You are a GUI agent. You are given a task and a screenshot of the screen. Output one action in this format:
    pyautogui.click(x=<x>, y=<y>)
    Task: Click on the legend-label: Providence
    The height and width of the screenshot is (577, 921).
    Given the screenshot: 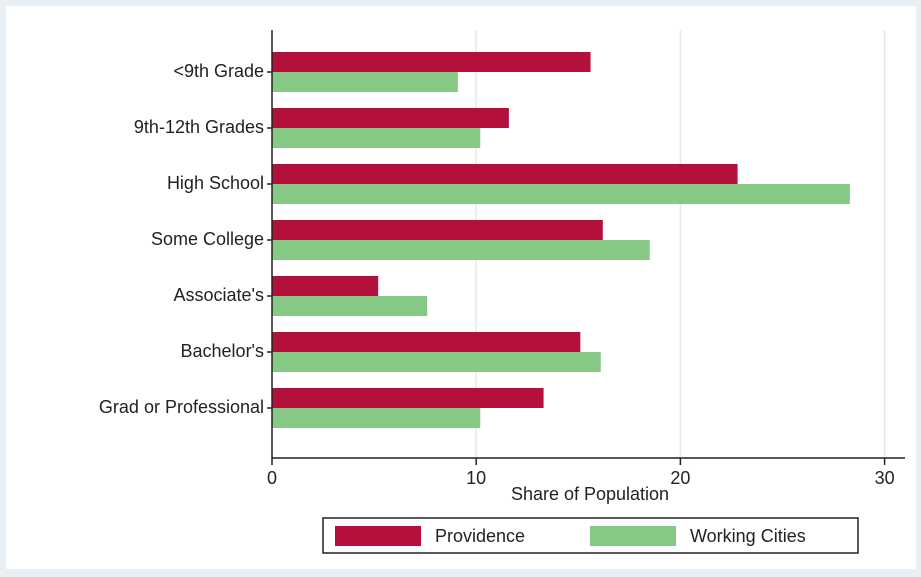 What is the action you would take?
    pyautogui.click(x=480, y=536)
    